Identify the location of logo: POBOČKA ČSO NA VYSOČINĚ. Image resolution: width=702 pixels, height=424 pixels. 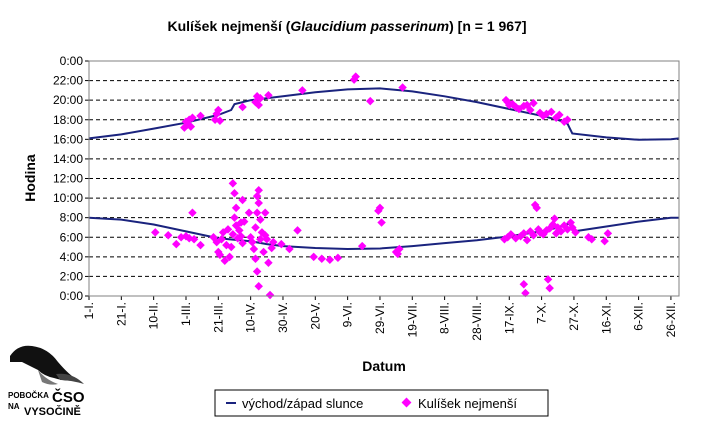
(46, 381).